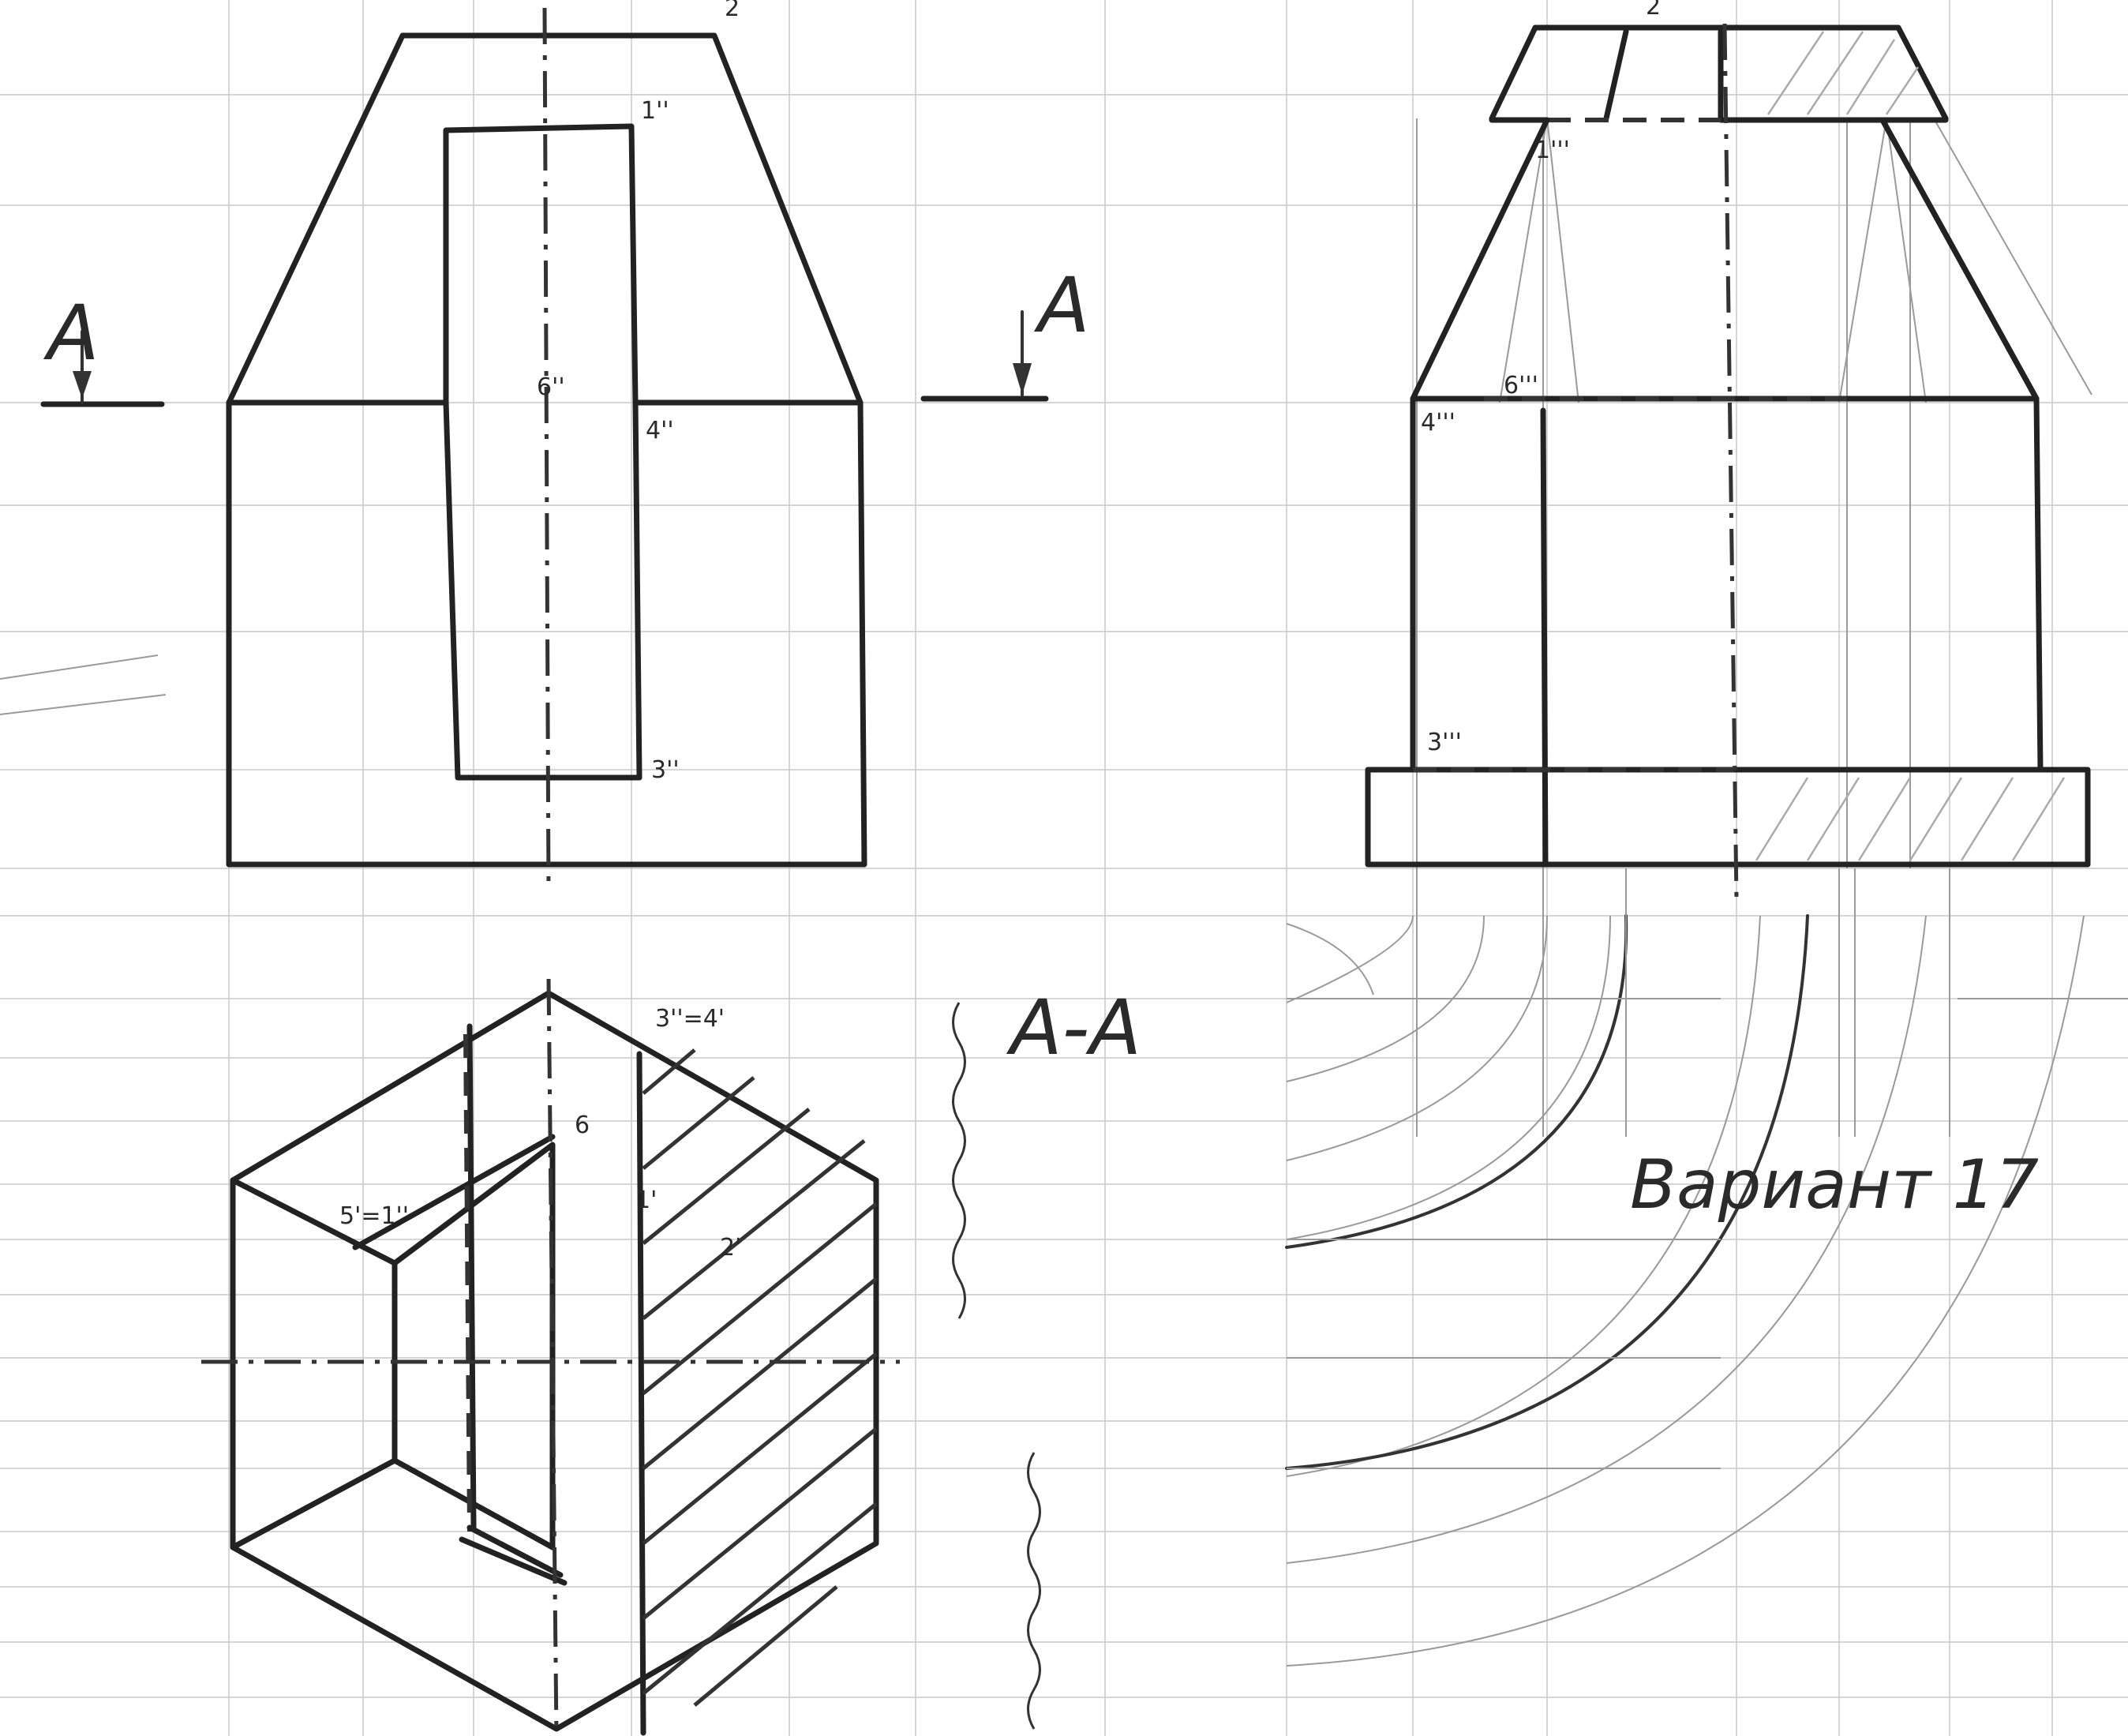 This screenshot has height=1736, width=2128. Describe the element at coordinates (646, 1200) in the screenshot. I see `top-label-1: 1'` at that location.